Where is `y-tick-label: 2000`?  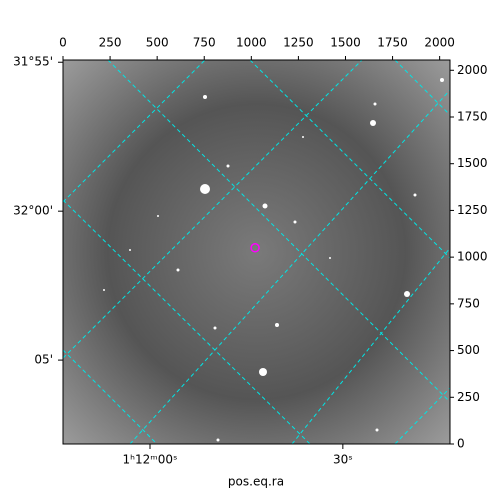 y-tick-label: 2000 is located at coordinates (472, 70).